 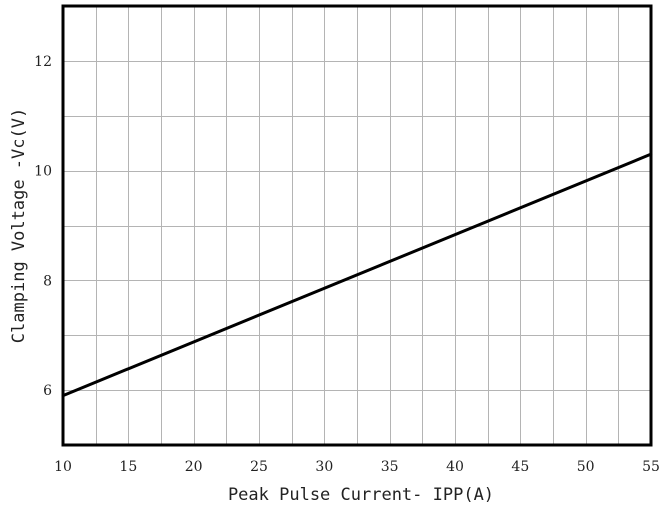 I want to click on x-tick-label: 45, so click(x=520, y=467).